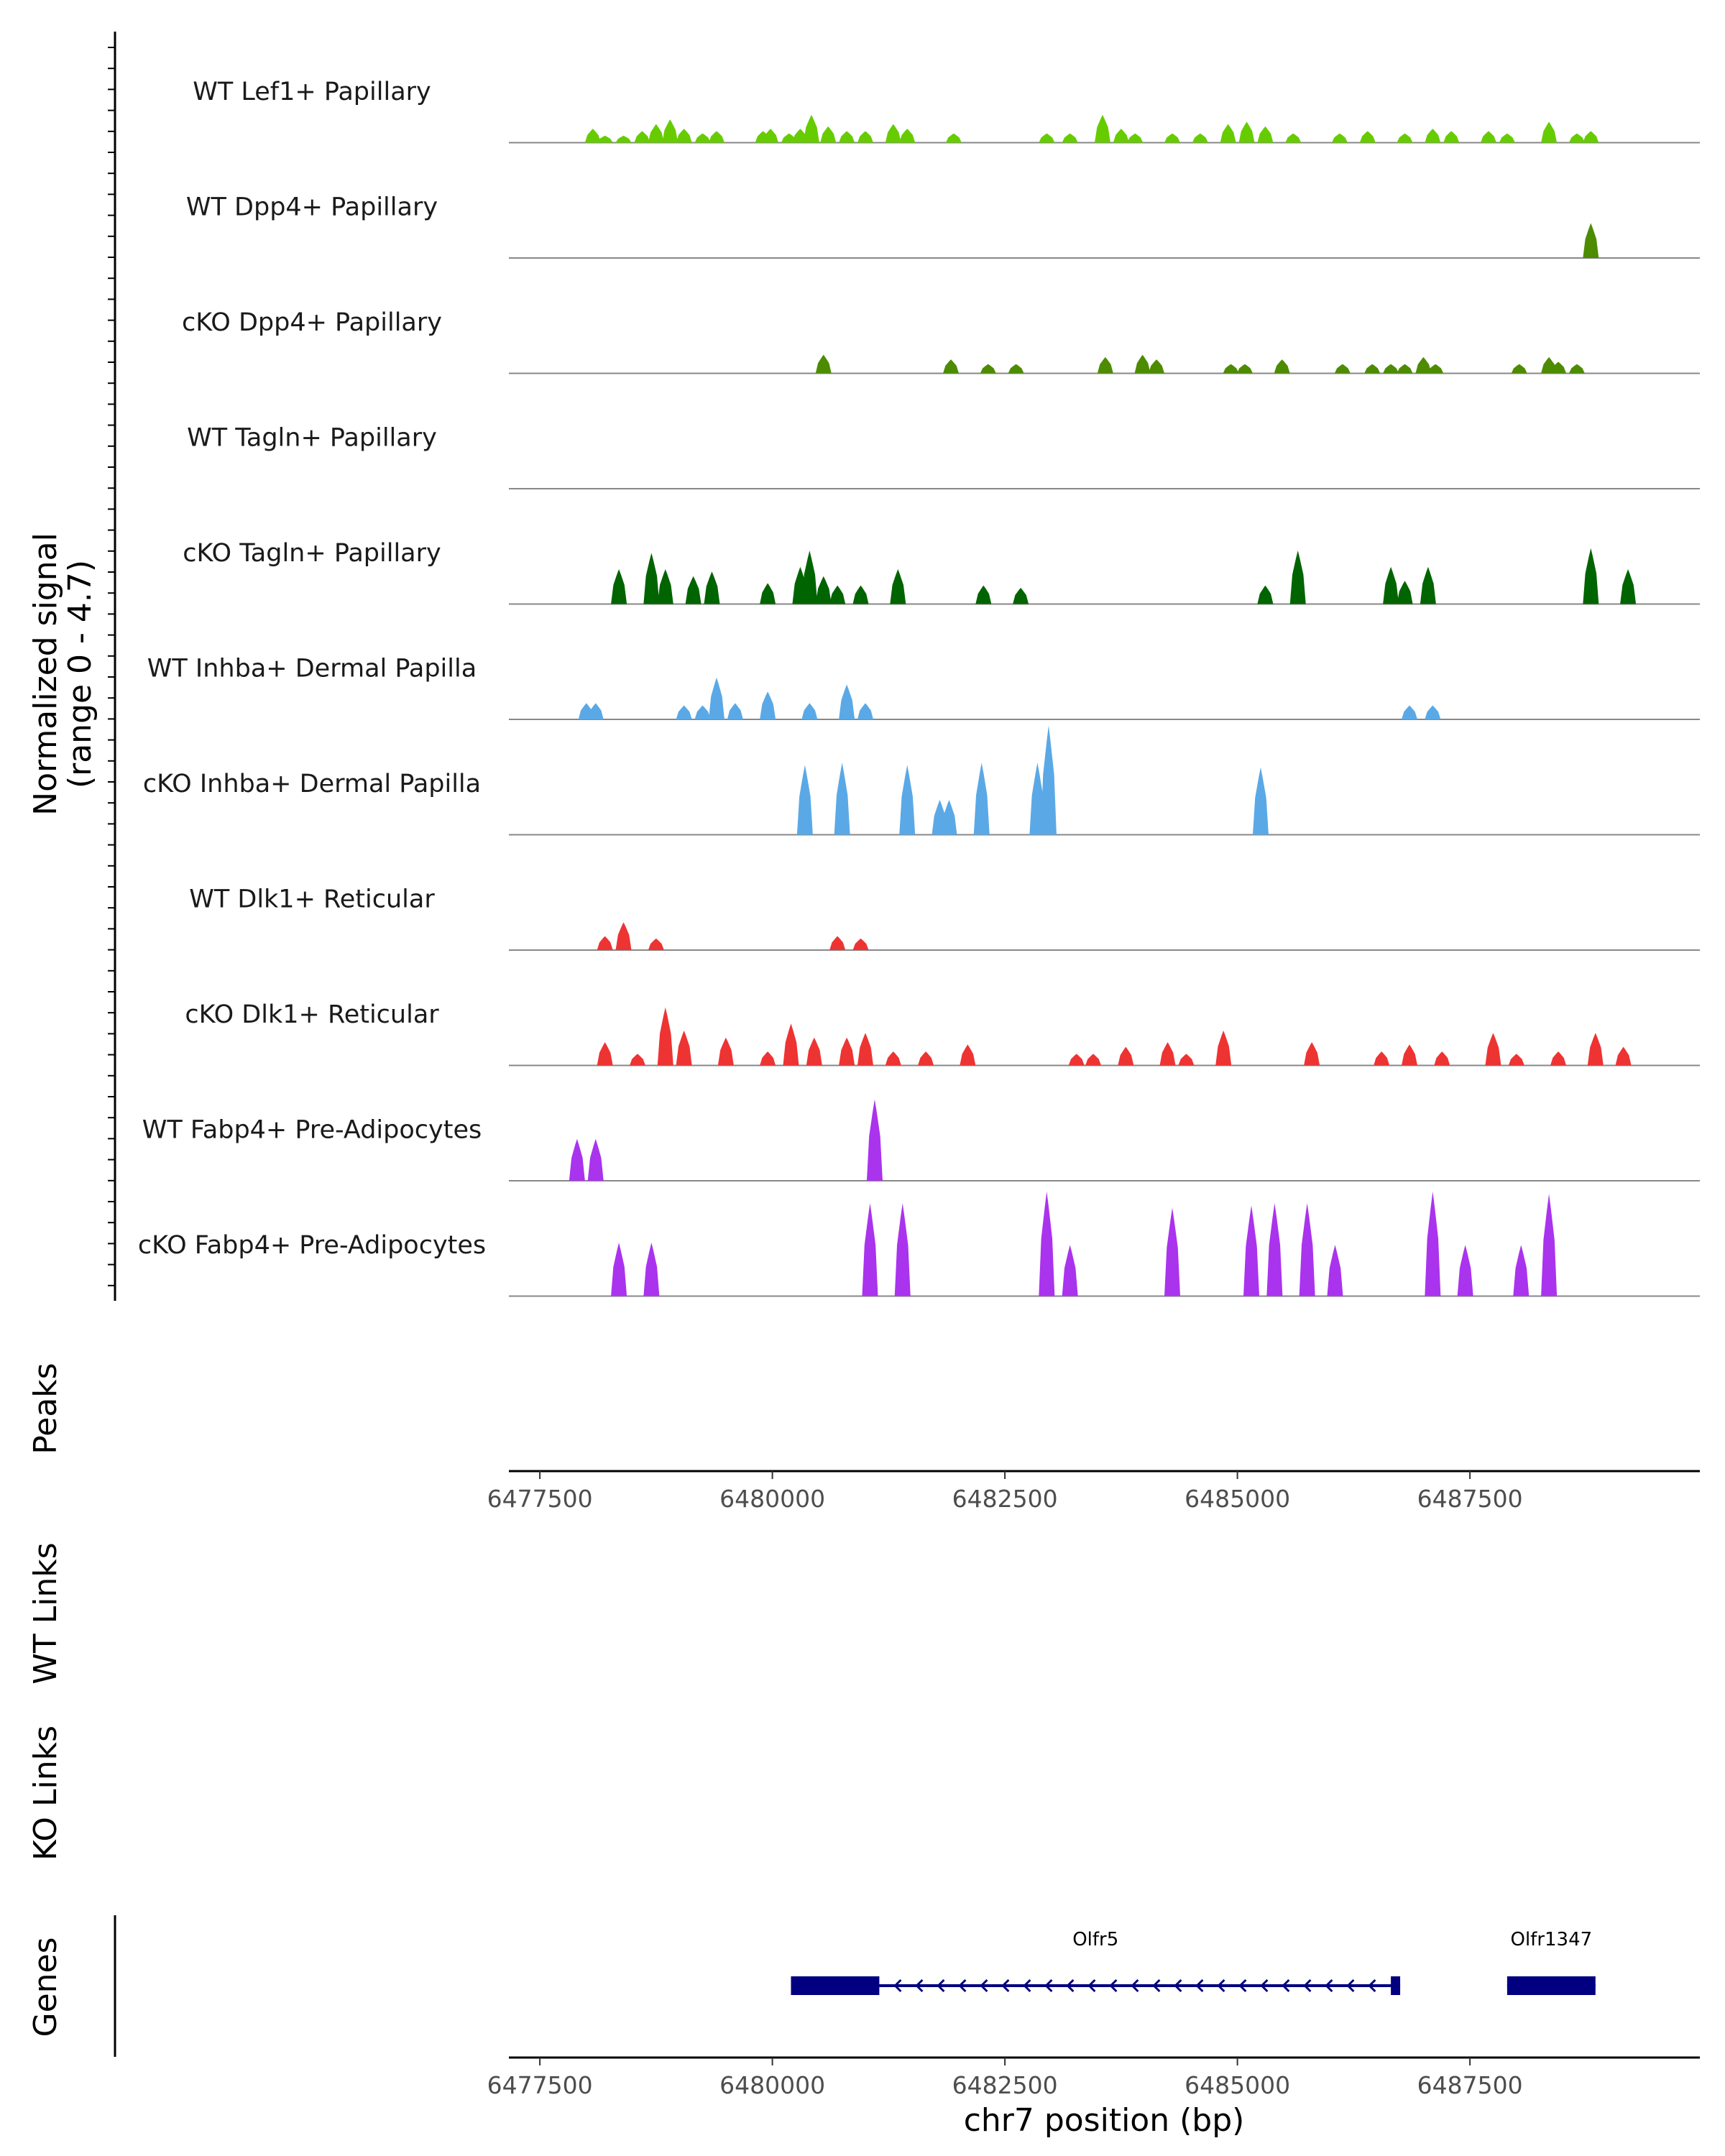 The width and height of the screenshot is (1725, 2156). I want to click on gene: Olfr5, so click(1096, 1962).